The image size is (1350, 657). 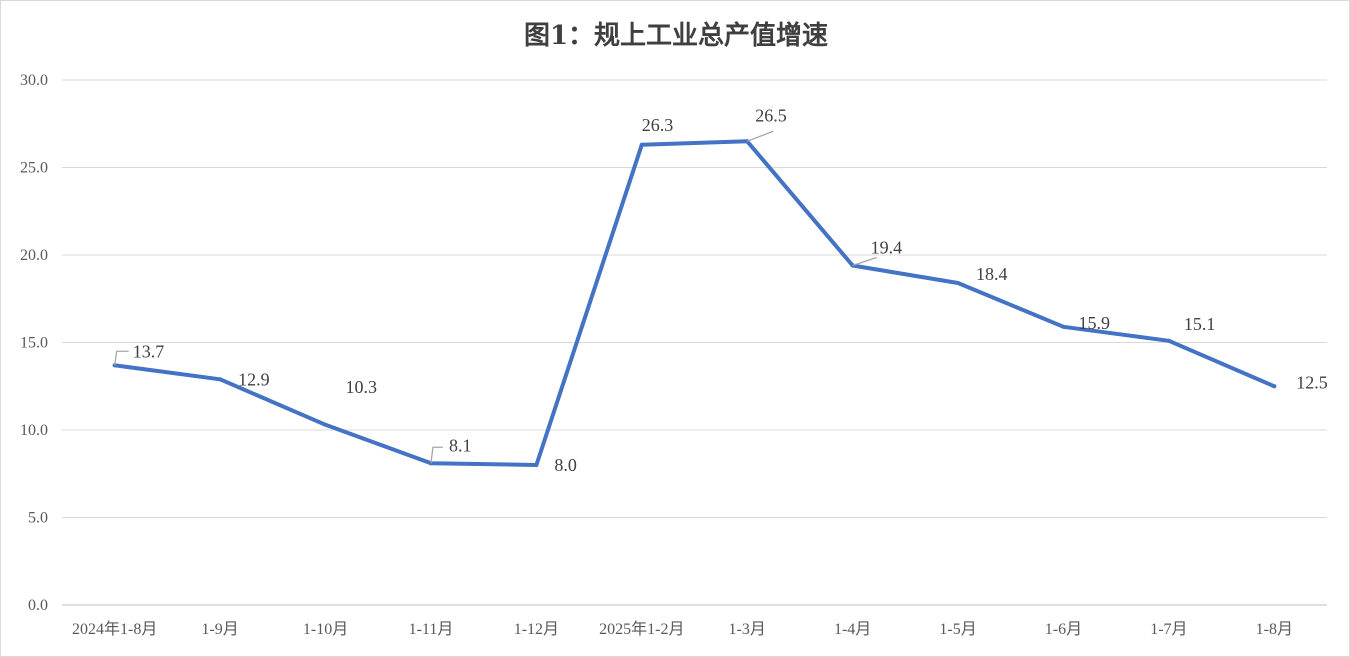 What do you see at coordinates (34, 255) in the screenshot?
I see `y-tick-label: 20.0` at bounding box center [34, 255].